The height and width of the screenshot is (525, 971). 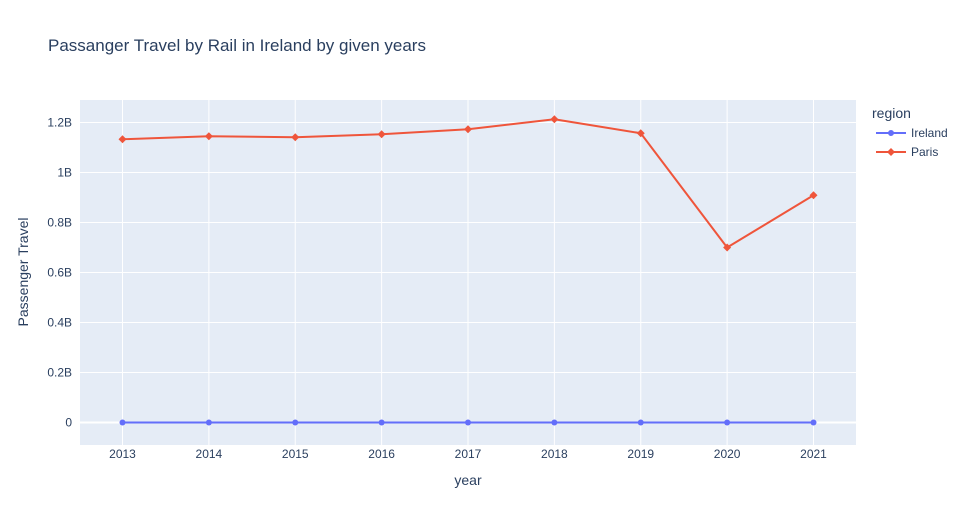 What do you see at coordinates (23, 272) in the screenshot?
I see `y-axis-title: Passenger Travel` at bounding box center [23, 272].